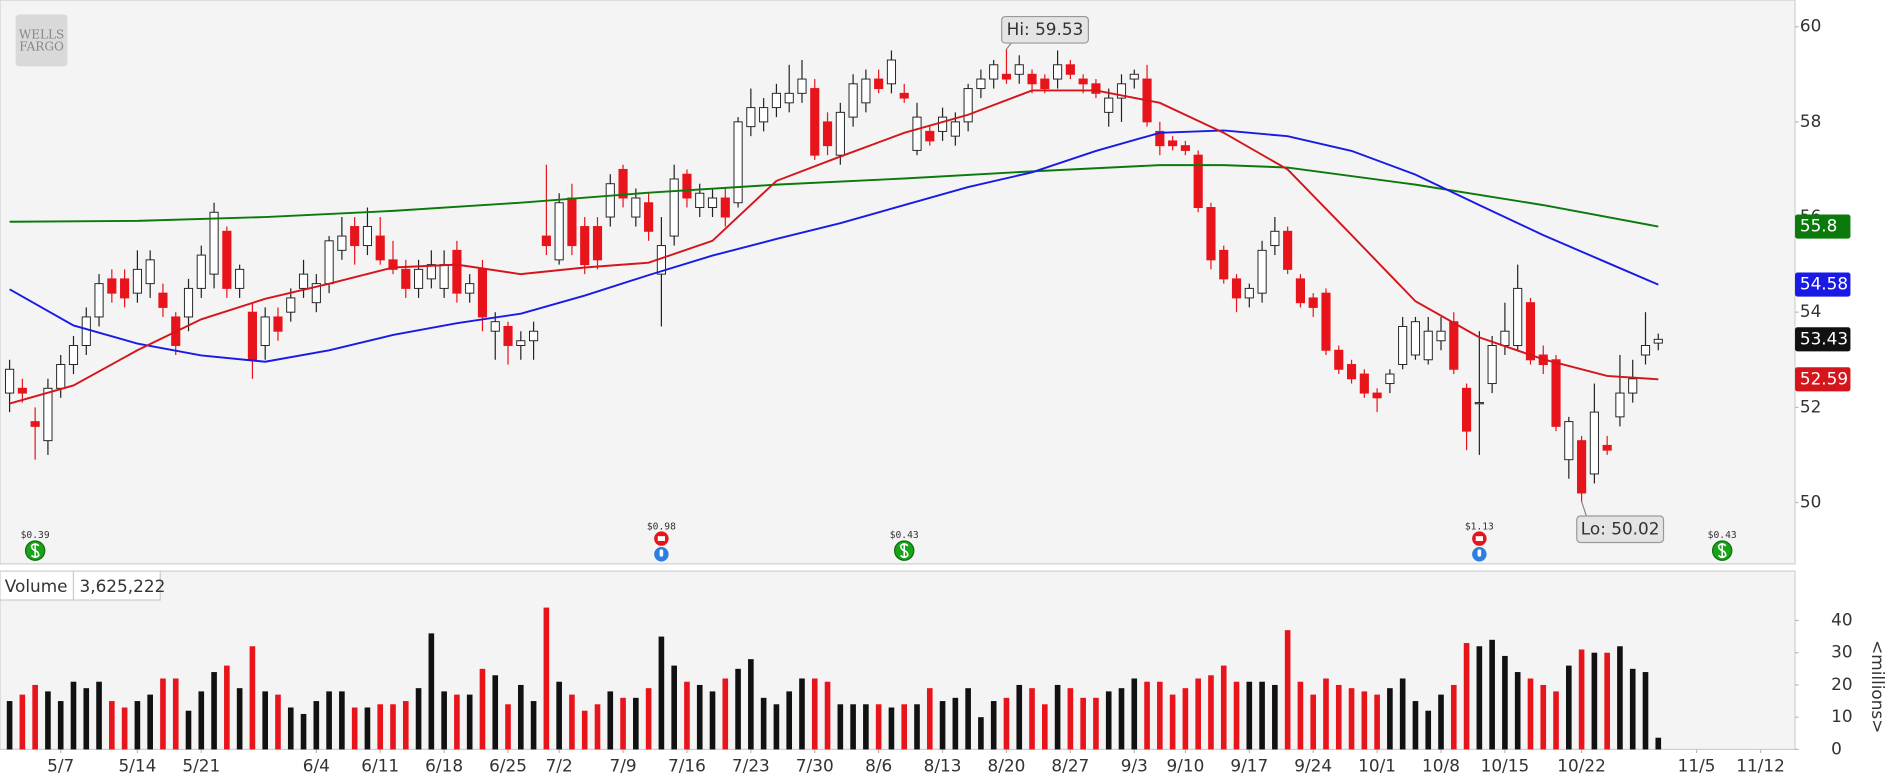  What do you see at coordinates (1810, 121) in the screenshot?
I see `y-tick-label: 58` at bounding box center [1810, 121].